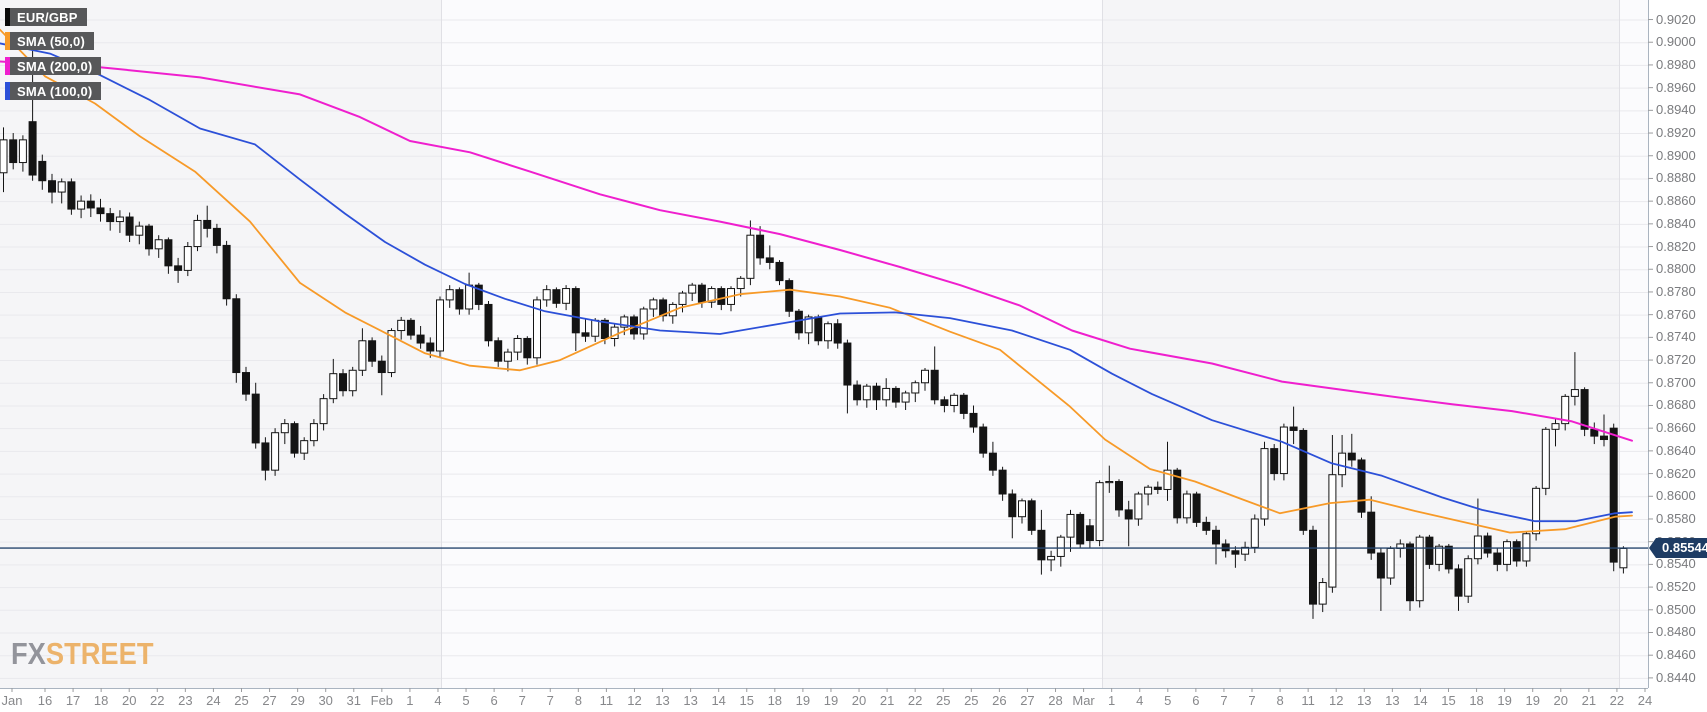 The width and height of the screenshot is (1707, 712). What do you see at coordinates (1676, 632) in the screenshot?
I see `price-axis-label: 0.8480` at bounding box center [1676, 632].